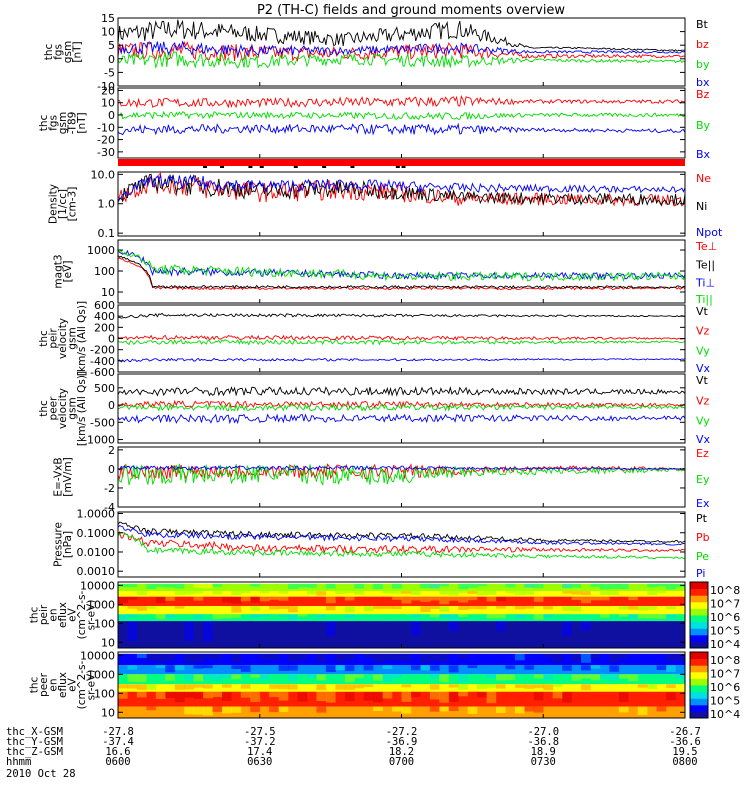 Image resolution: width=750 pixels, height=800 pixels. What do you see at coordinates (82, 684) in the screenshot?
I see `y-axis-label: (cm^2-s-` at bounding box center [82, 684].